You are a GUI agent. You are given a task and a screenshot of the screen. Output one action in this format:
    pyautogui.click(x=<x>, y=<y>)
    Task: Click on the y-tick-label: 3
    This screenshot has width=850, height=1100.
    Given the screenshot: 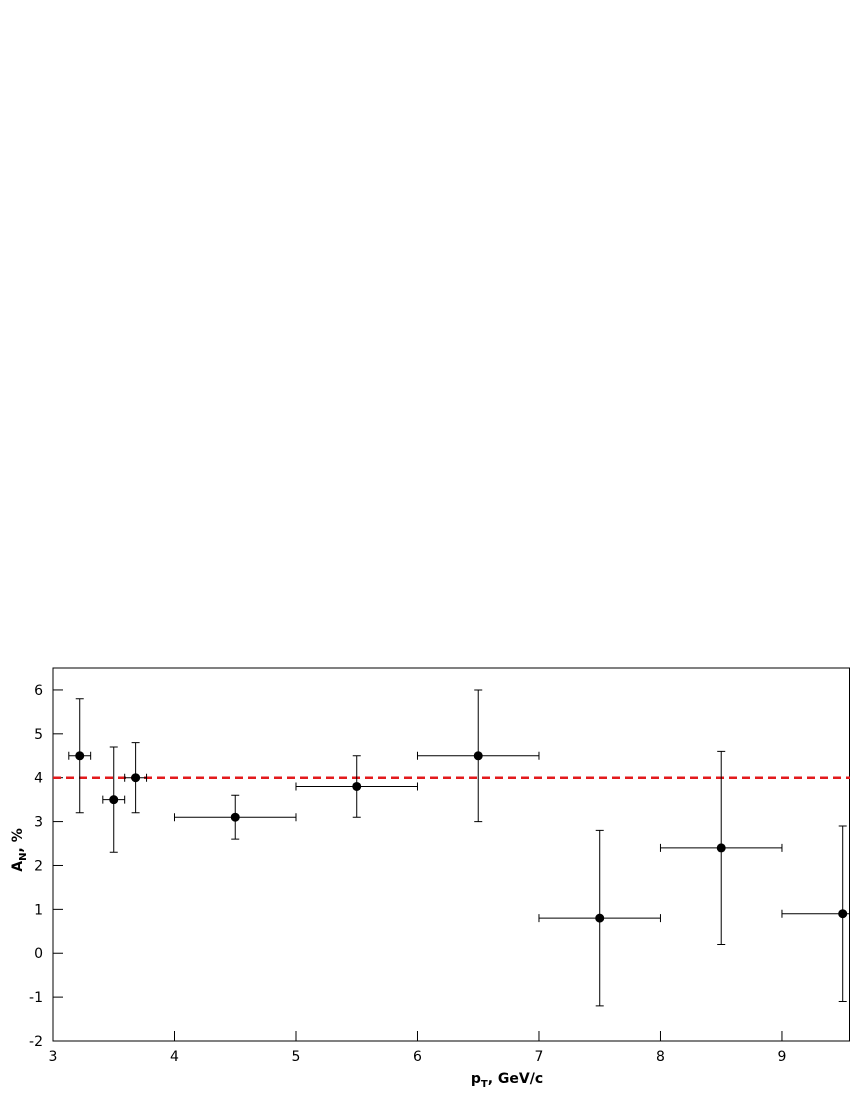 What is the action you would take?
    pyautogui.click(x=38, y=823)
    